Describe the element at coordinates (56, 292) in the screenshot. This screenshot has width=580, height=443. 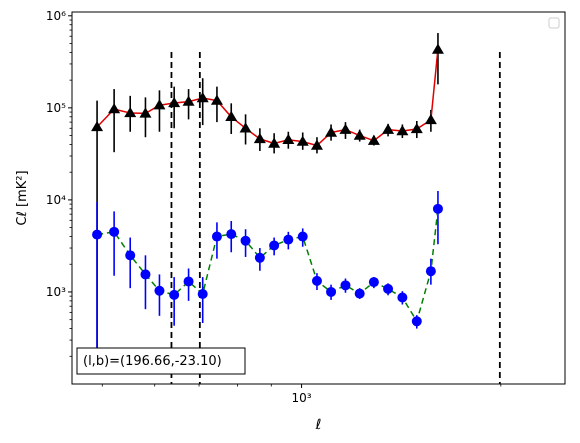
I see `y-tick-label: 10³` at that location.